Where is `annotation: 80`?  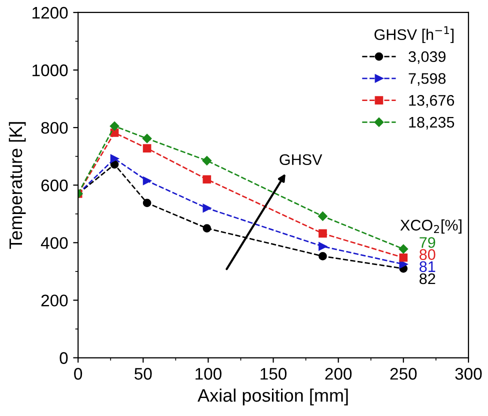 annotation: 80 is located at coordinates (428, 254).